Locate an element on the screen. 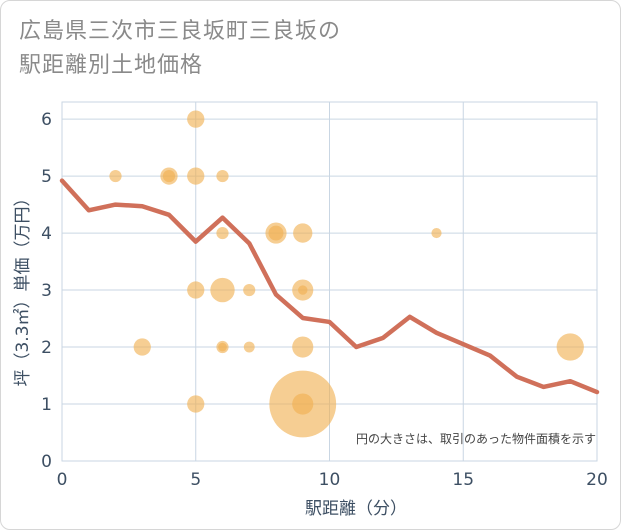 The image size is (621, 530). x-tick-label: 5 is located at coordinates (195, 480).